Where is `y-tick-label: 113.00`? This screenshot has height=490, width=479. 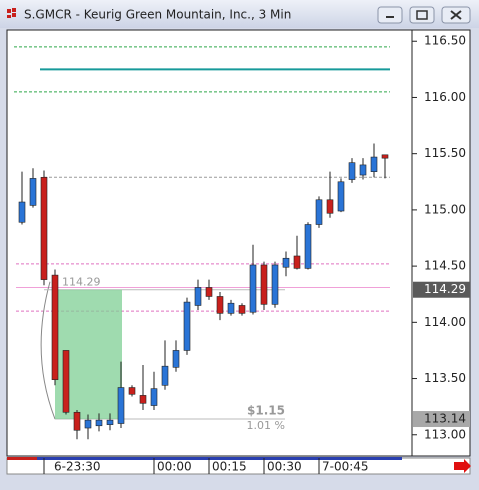
y-tick-label: 113.00 is located at coordinates (445, 434).